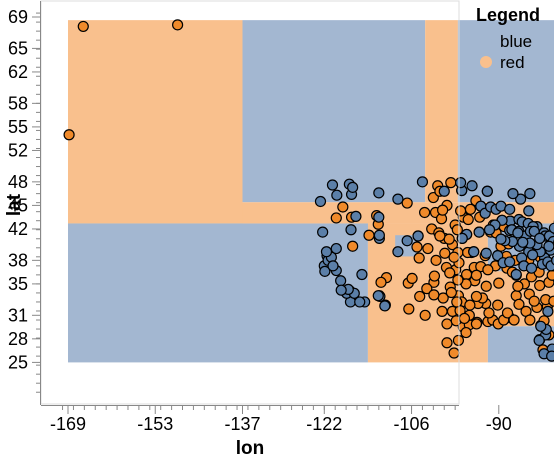 Image resolution: width=554 pixels, height=461 pixels. What do you see at coordinates (486, 62) in the screenshot?
I see `legend-swatch-red` at bounding box center [486, 62].